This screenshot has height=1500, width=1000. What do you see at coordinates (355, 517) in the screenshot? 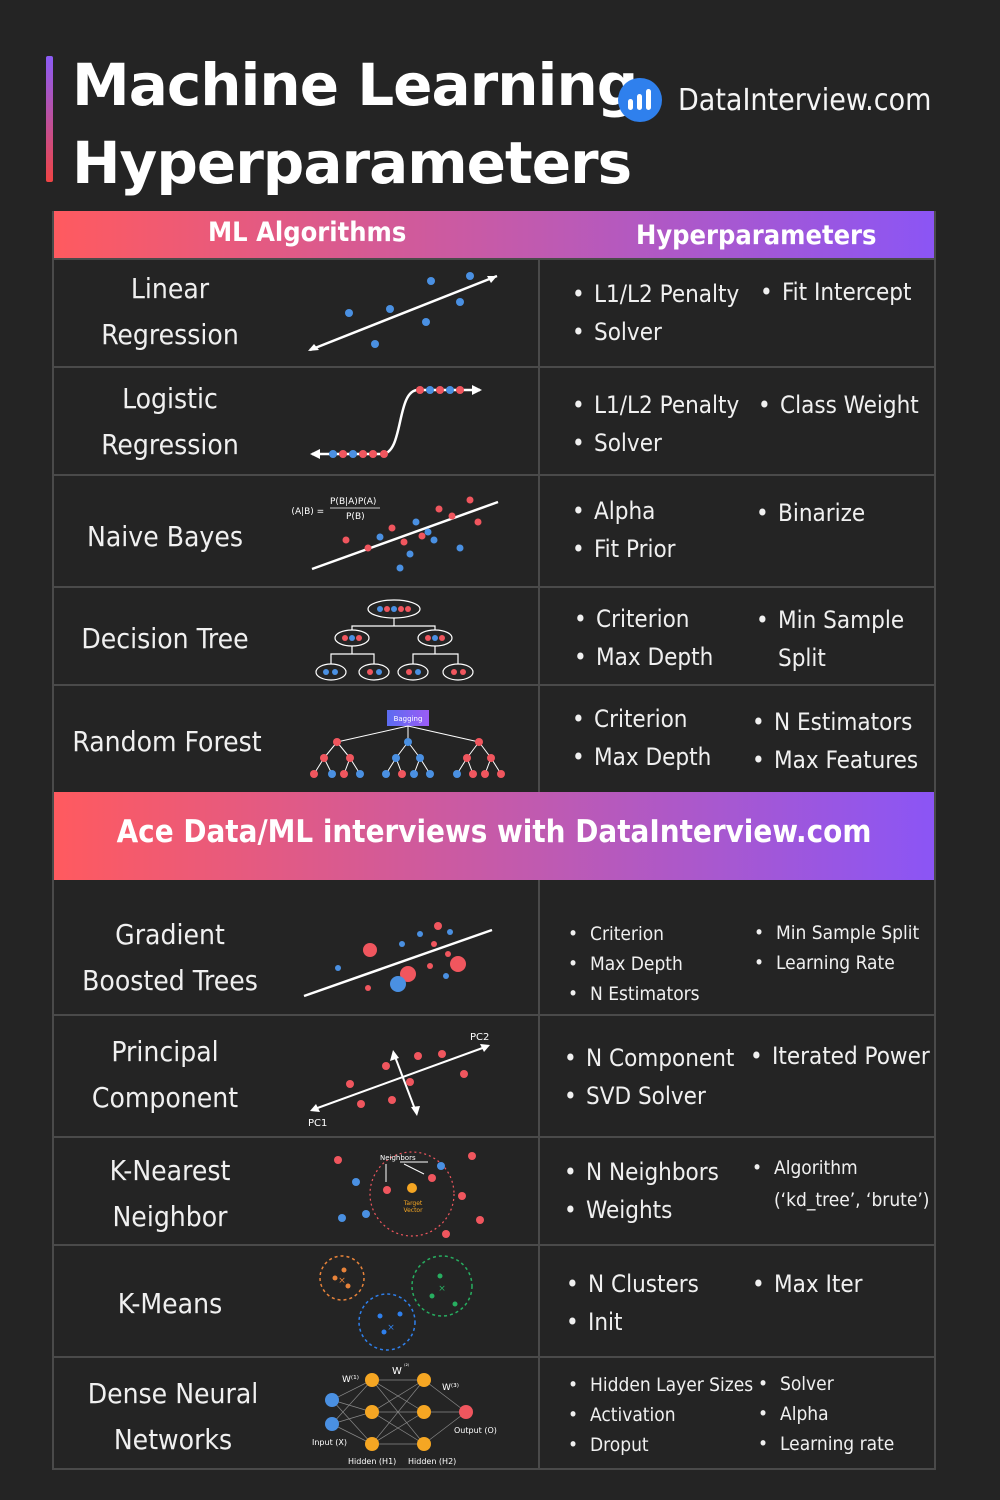
I see `bayes-formula-denominator: P(B)` at bounding box center [355, 517].